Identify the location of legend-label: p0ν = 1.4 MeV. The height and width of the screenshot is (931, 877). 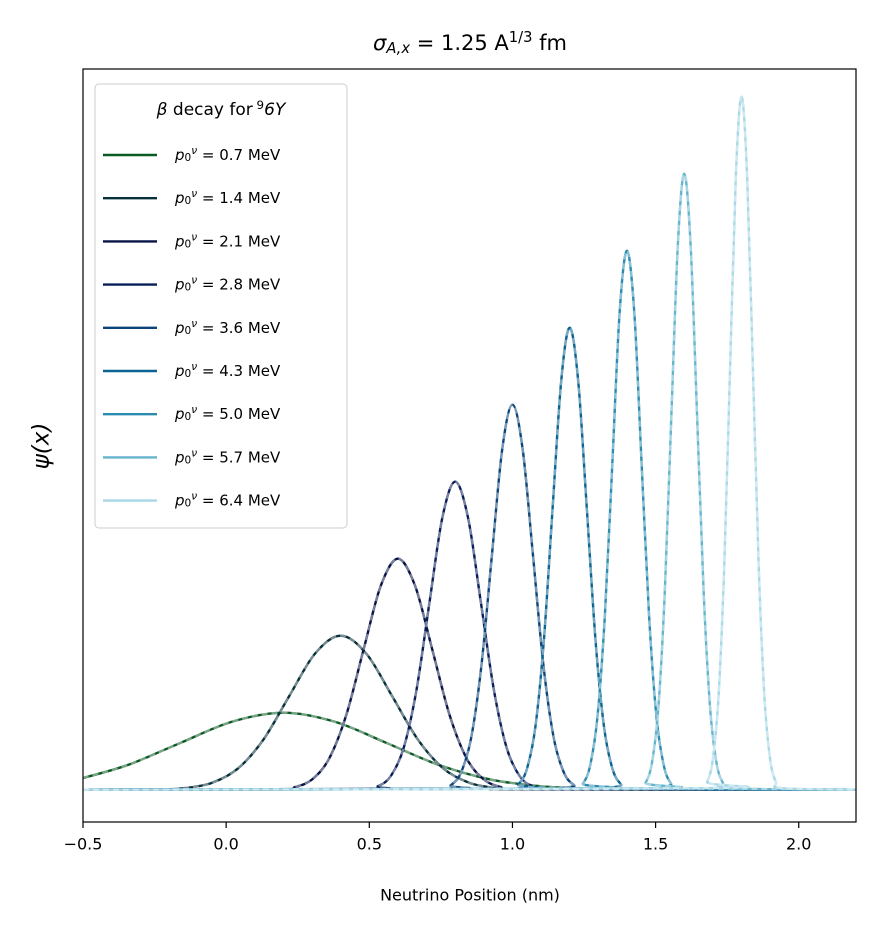
(227, 198).